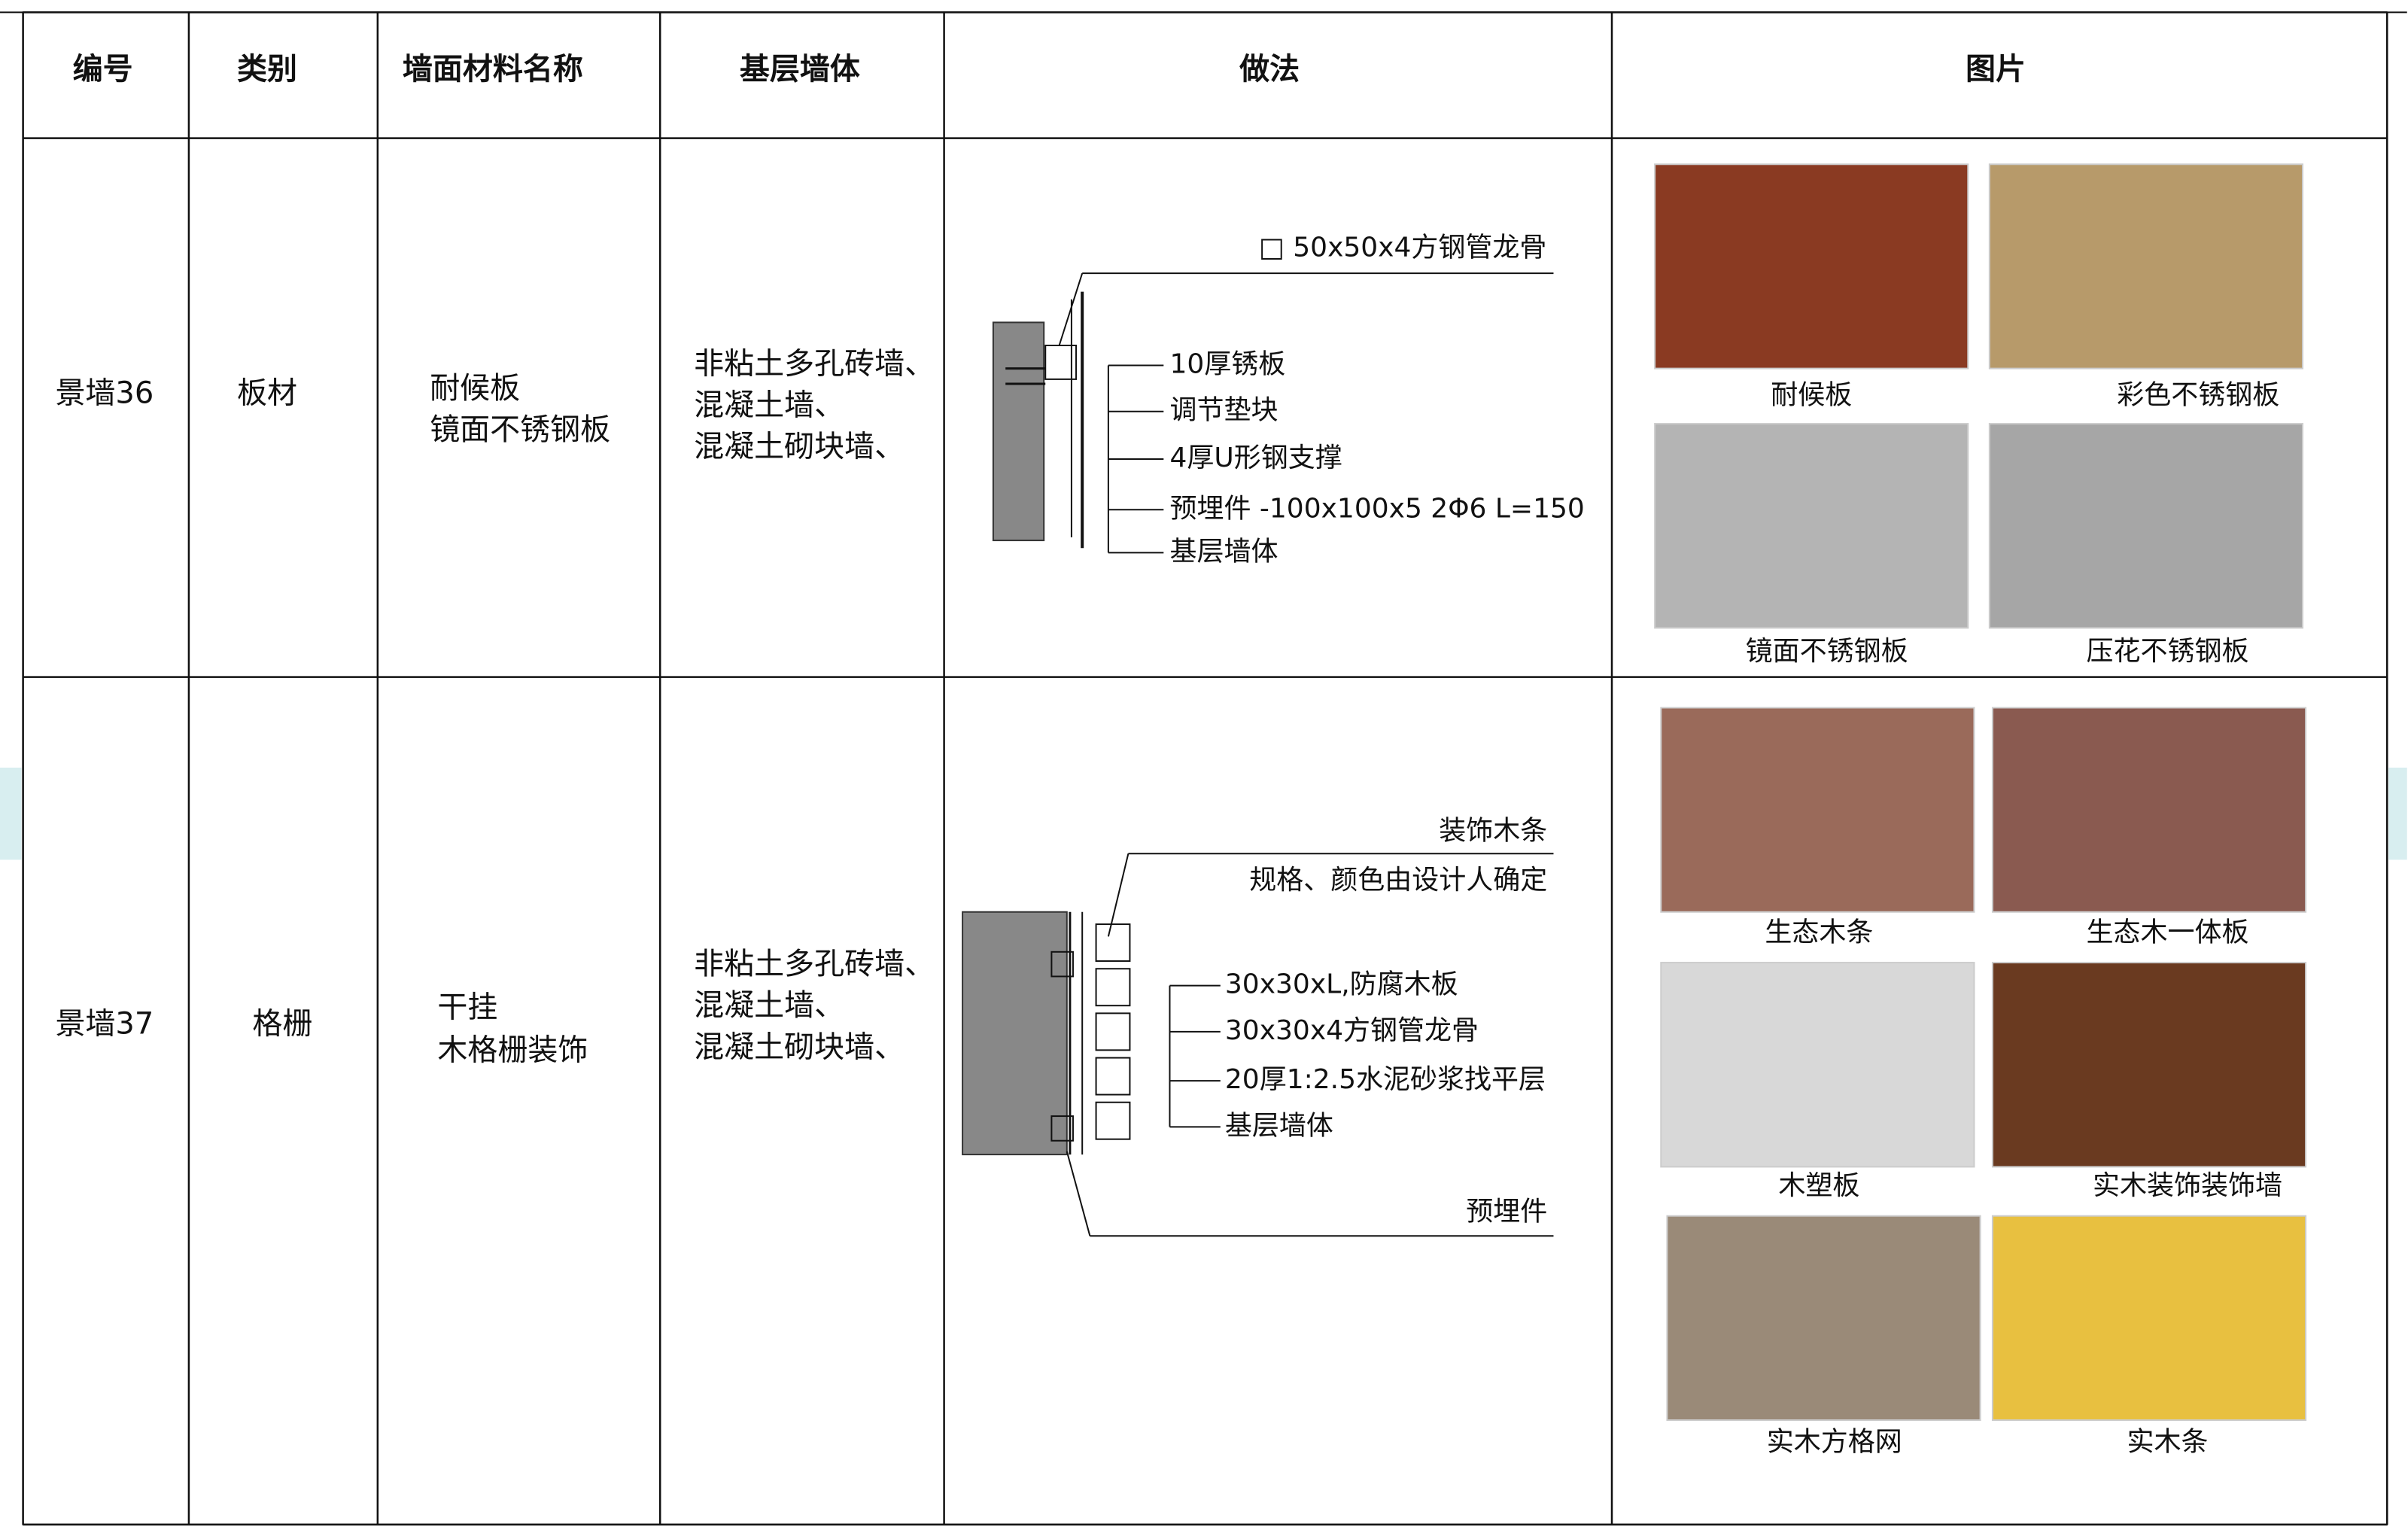 Image resolution: width=2408 pixels, height=1530 pixels. I want to click on method-label: 4厚U形钢支撑, so click(1255, 458).